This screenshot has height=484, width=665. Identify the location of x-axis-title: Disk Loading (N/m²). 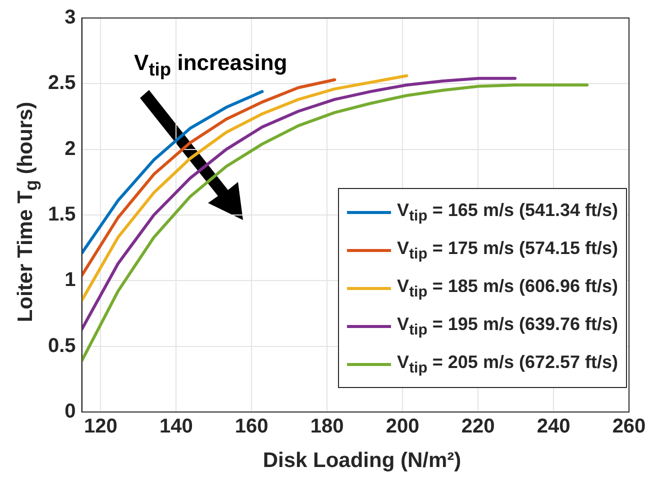
(362, 461).